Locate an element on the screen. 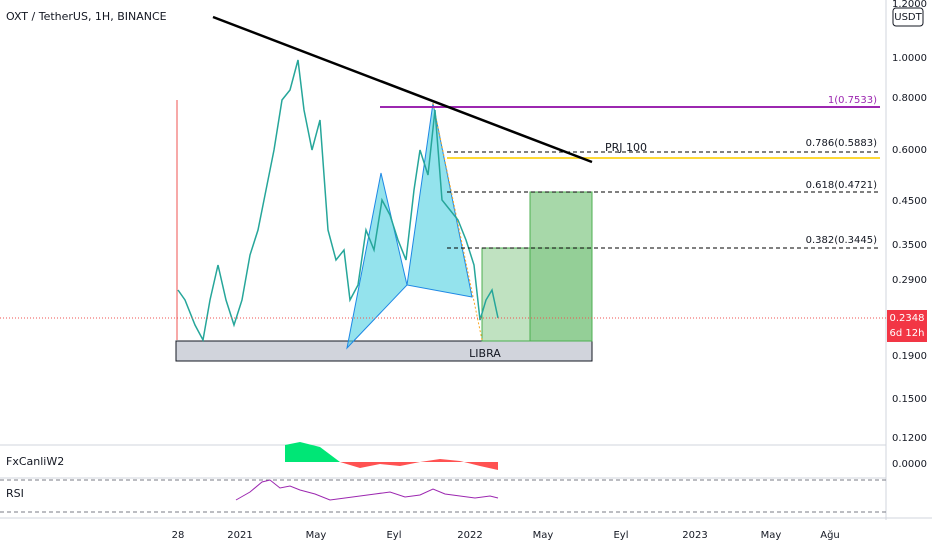  projection-label: PRJ 100 is located at coordinates (626, 147).